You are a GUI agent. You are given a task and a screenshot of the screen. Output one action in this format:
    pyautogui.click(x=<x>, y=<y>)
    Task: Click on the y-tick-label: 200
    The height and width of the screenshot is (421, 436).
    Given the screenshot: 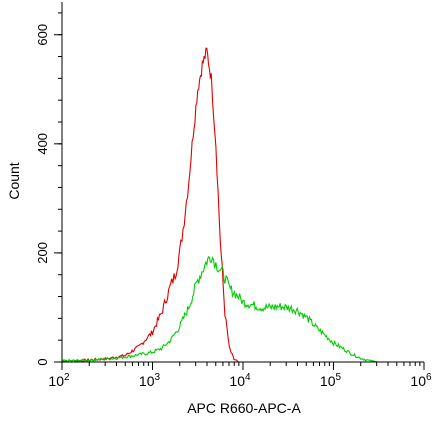 What is the action you would take?
    pyautogui.click(x=42, y=253)
    